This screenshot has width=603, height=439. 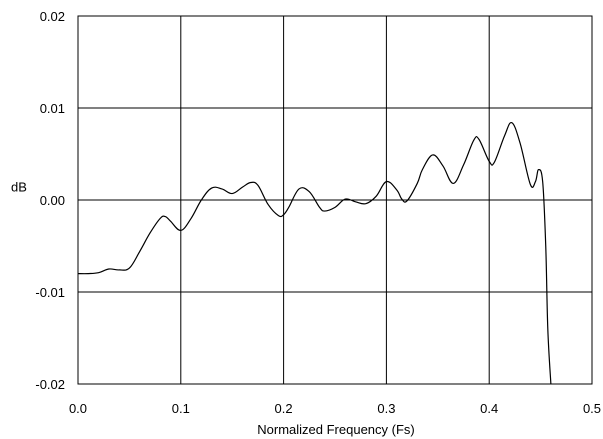 What do you see at coordinates (336, 429) in the screenshot?
I see `x-axis-label: Normalized Frequency (Fs)` at bounding box center [336, 429].